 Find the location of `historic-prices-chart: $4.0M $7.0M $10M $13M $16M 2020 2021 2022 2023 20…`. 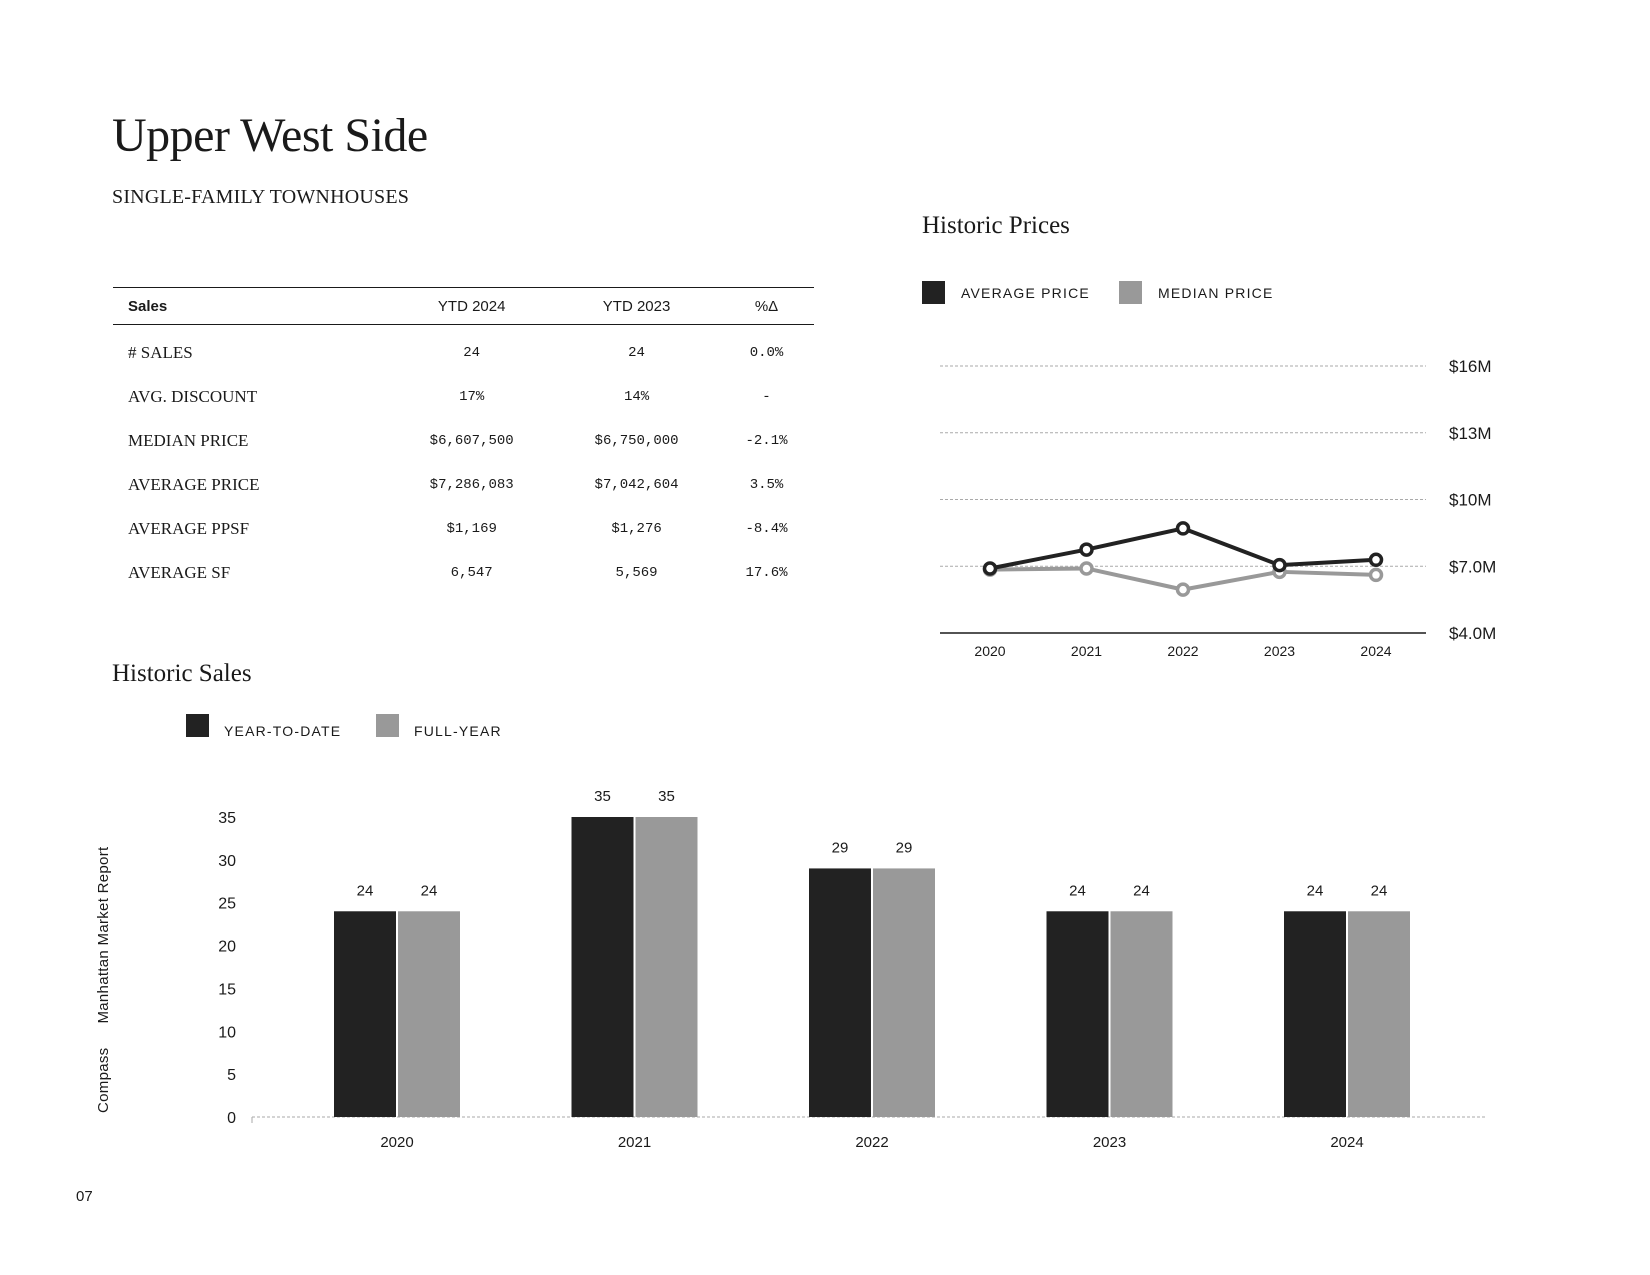

historic-prices-chart: $4.0M $7.0M $10M $13M $16M 2020 2021 2022 2023 20… is located at coordinates (1218, 508).